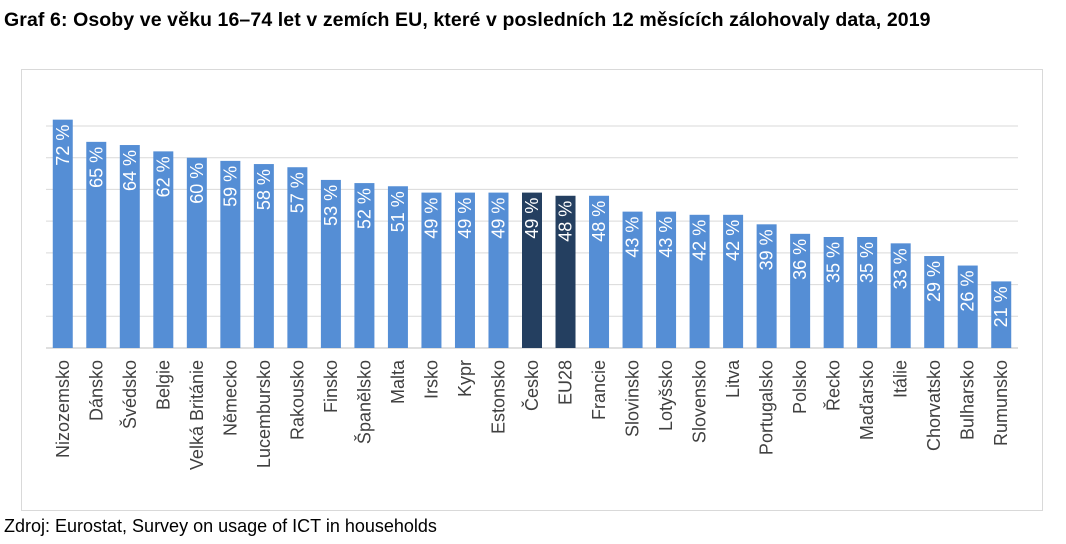 This screenshot has width=1066, height=544. What do you see at coordinates (1001, 306) in the screenshot?
I see `data-label: 21 %` at bounding box center [1001, 306].